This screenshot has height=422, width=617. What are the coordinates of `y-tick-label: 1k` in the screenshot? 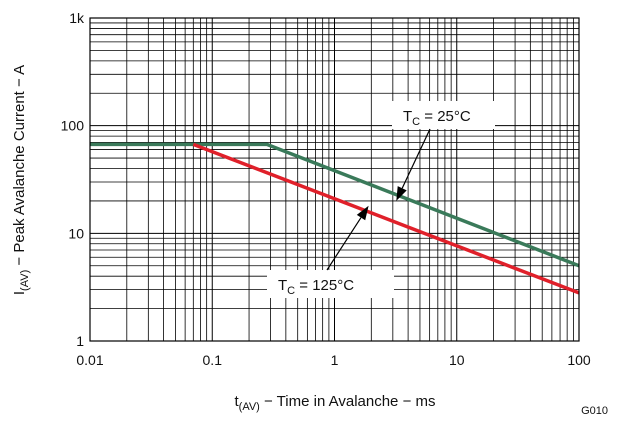 It's located at (77, 18).